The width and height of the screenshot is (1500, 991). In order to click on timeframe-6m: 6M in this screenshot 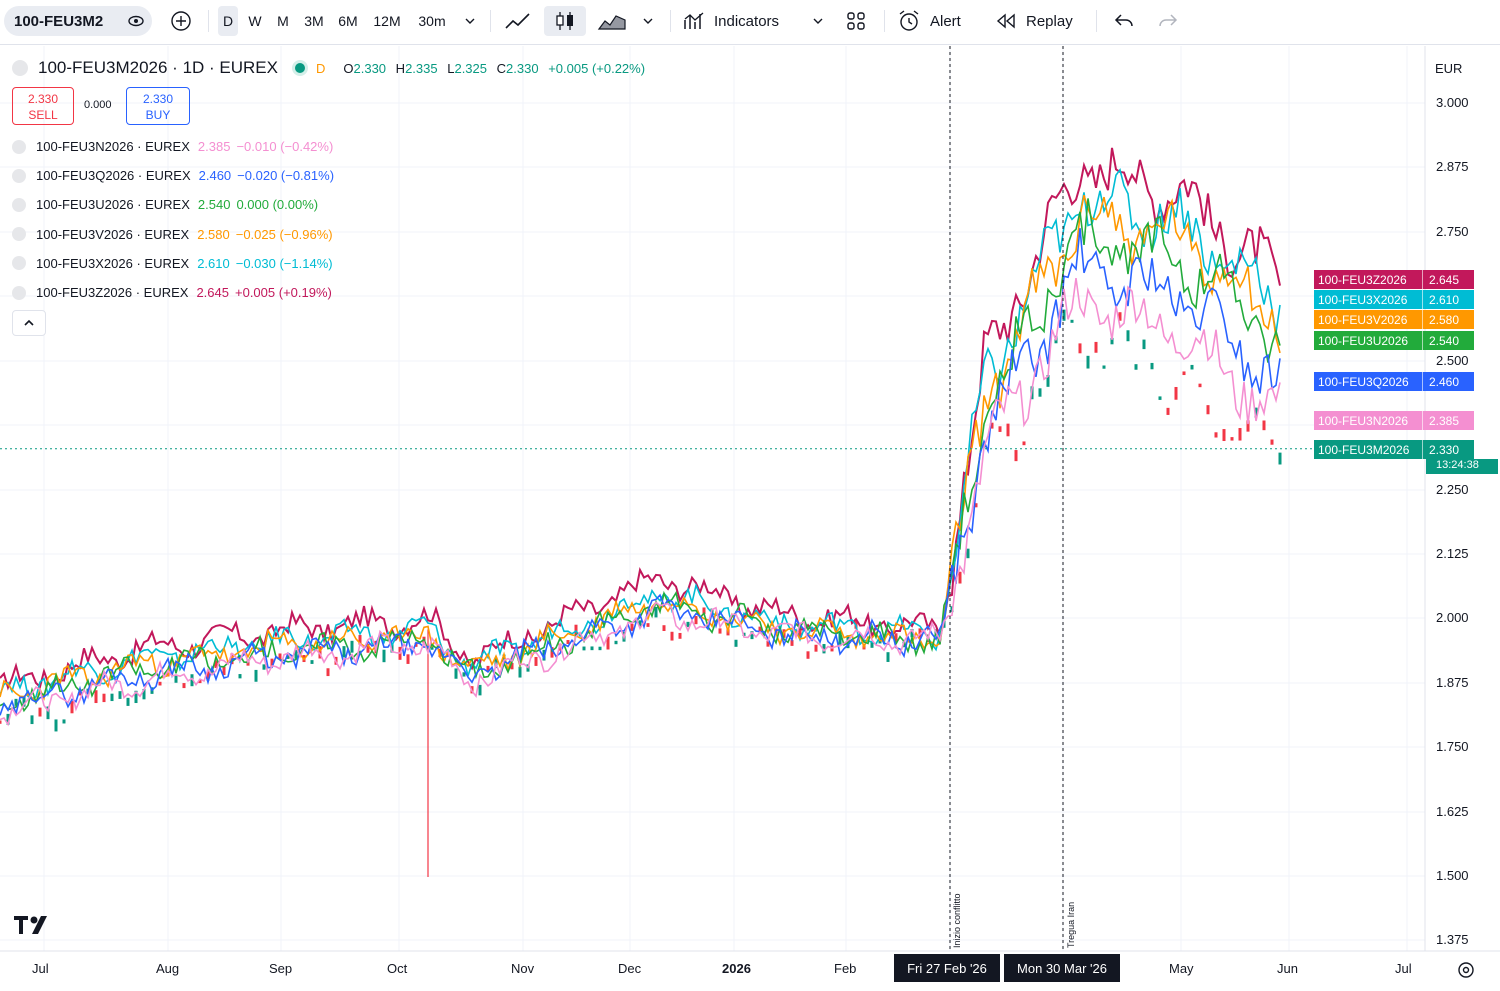, I will do `click(348, 21)`.